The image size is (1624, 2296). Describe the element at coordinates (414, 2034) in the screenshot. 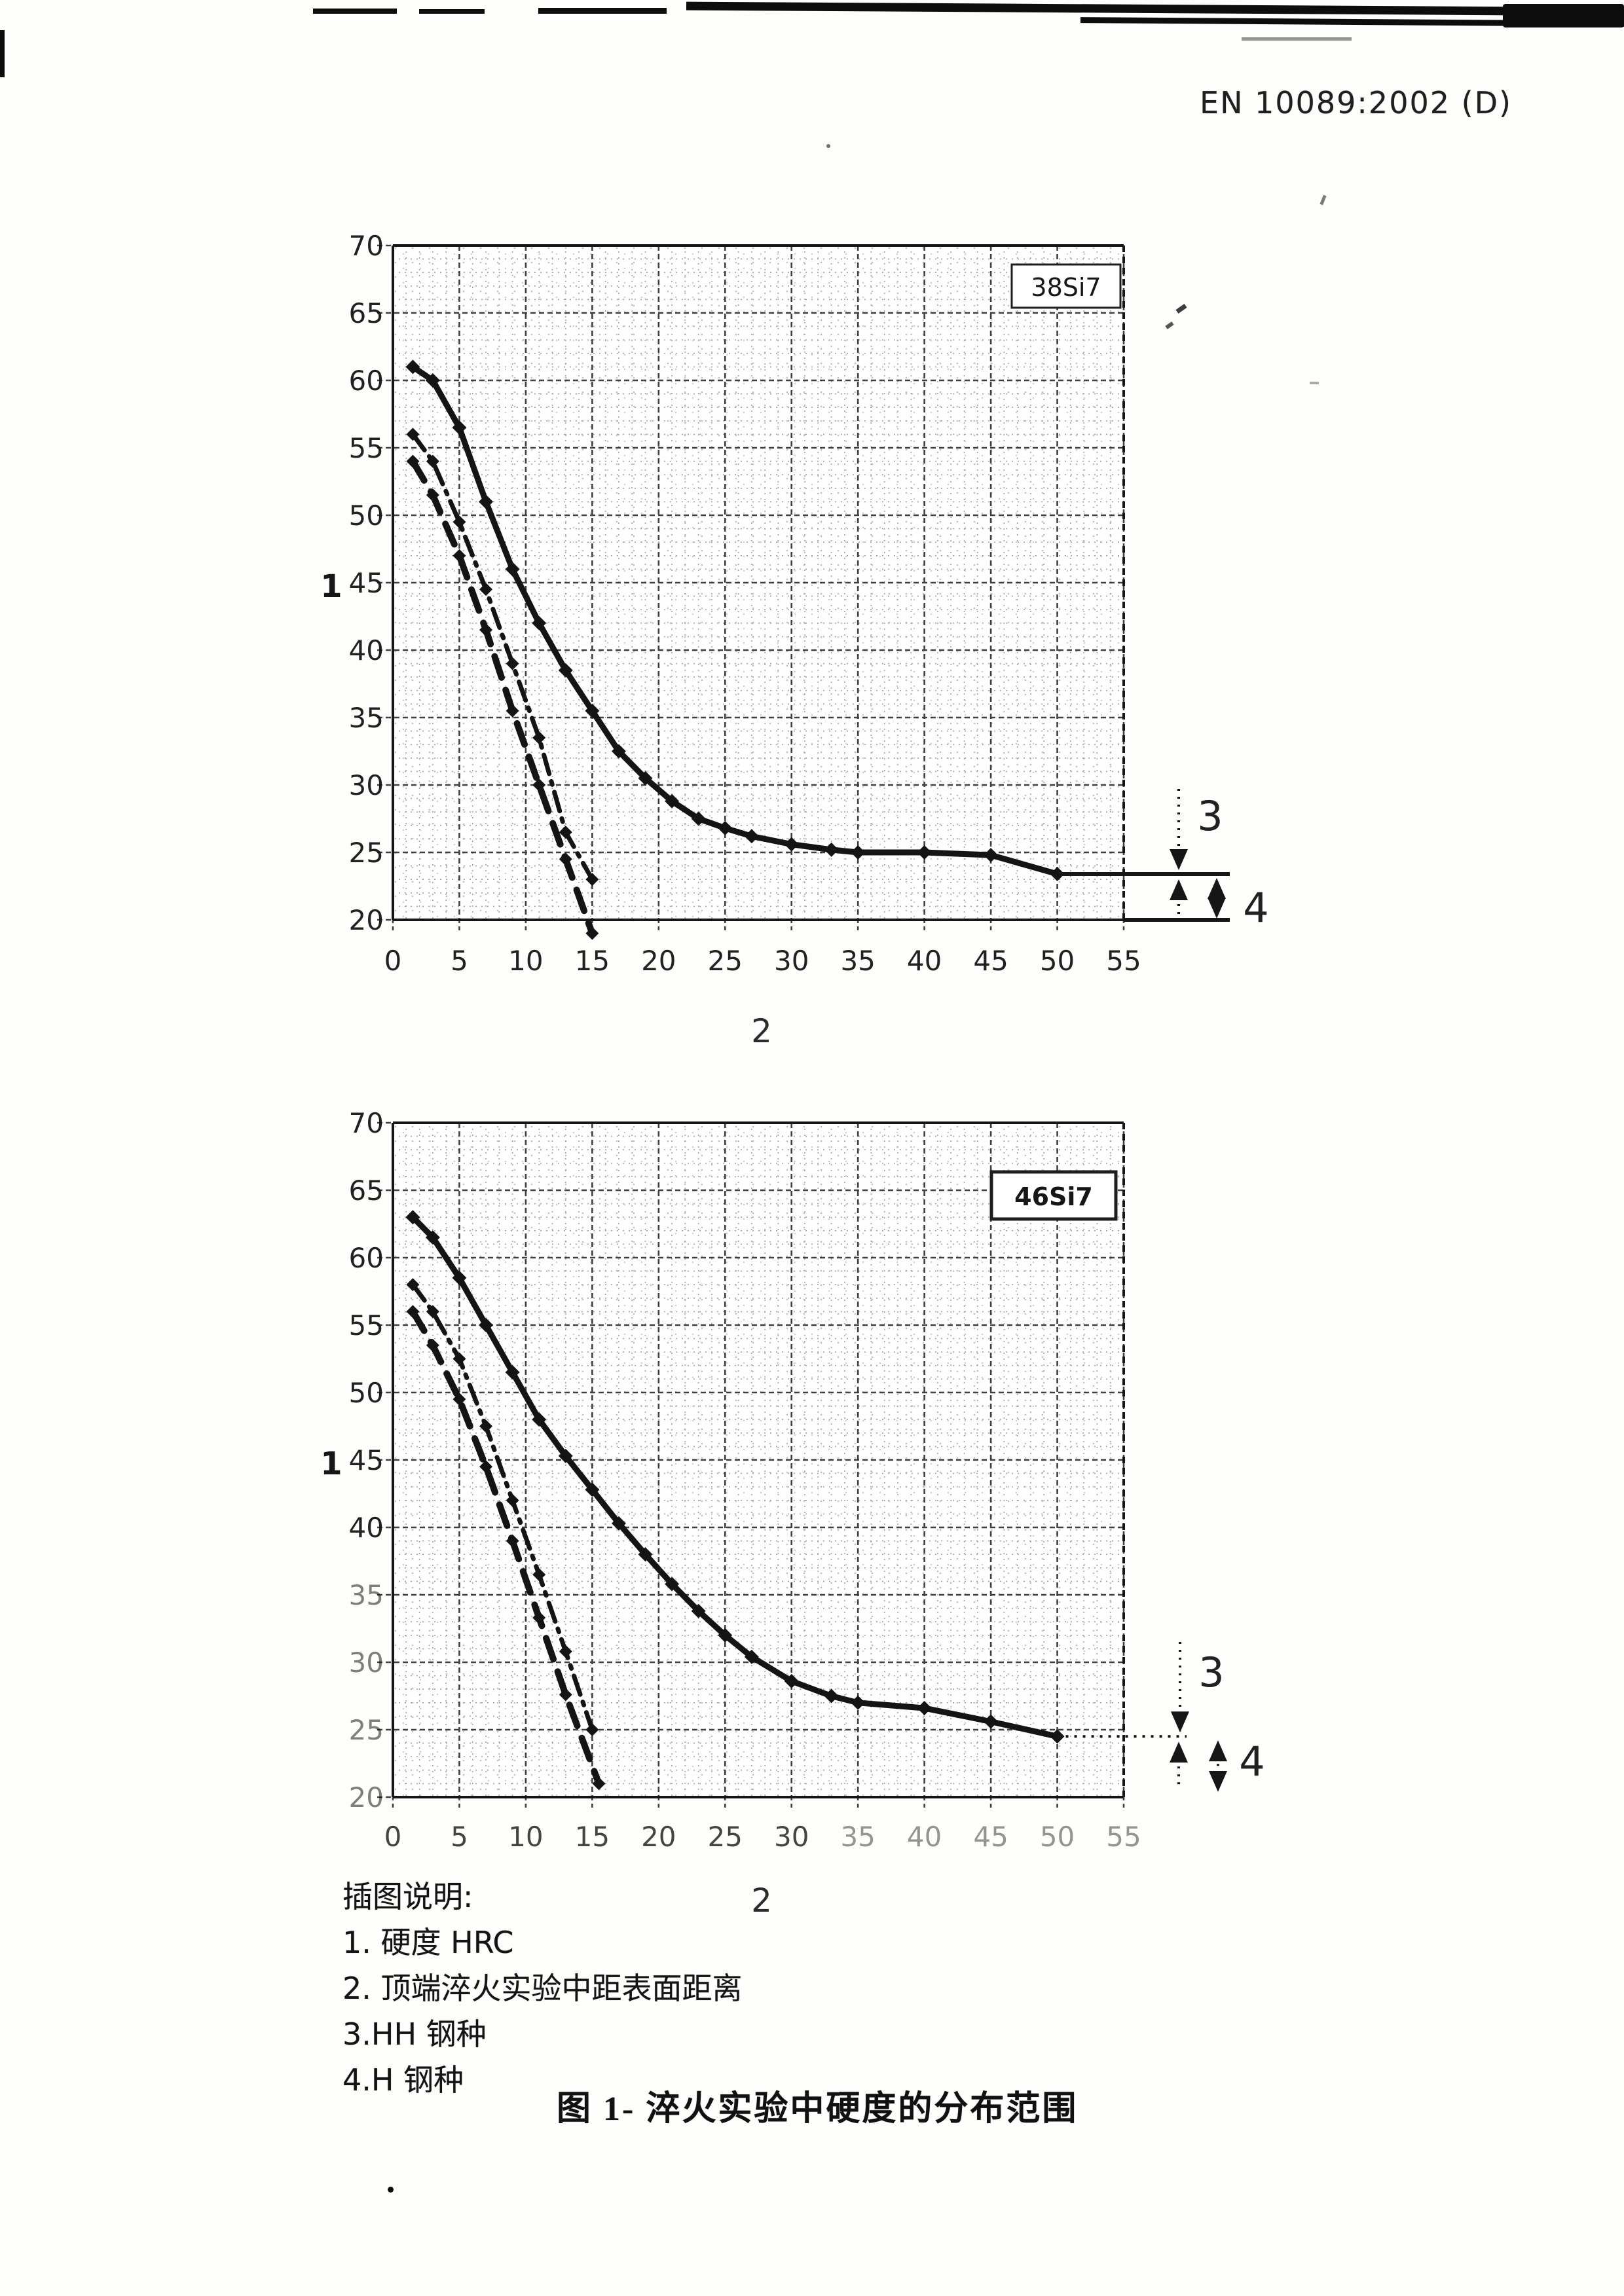

I see `legend-item: 3.HH 钢种` at that location.